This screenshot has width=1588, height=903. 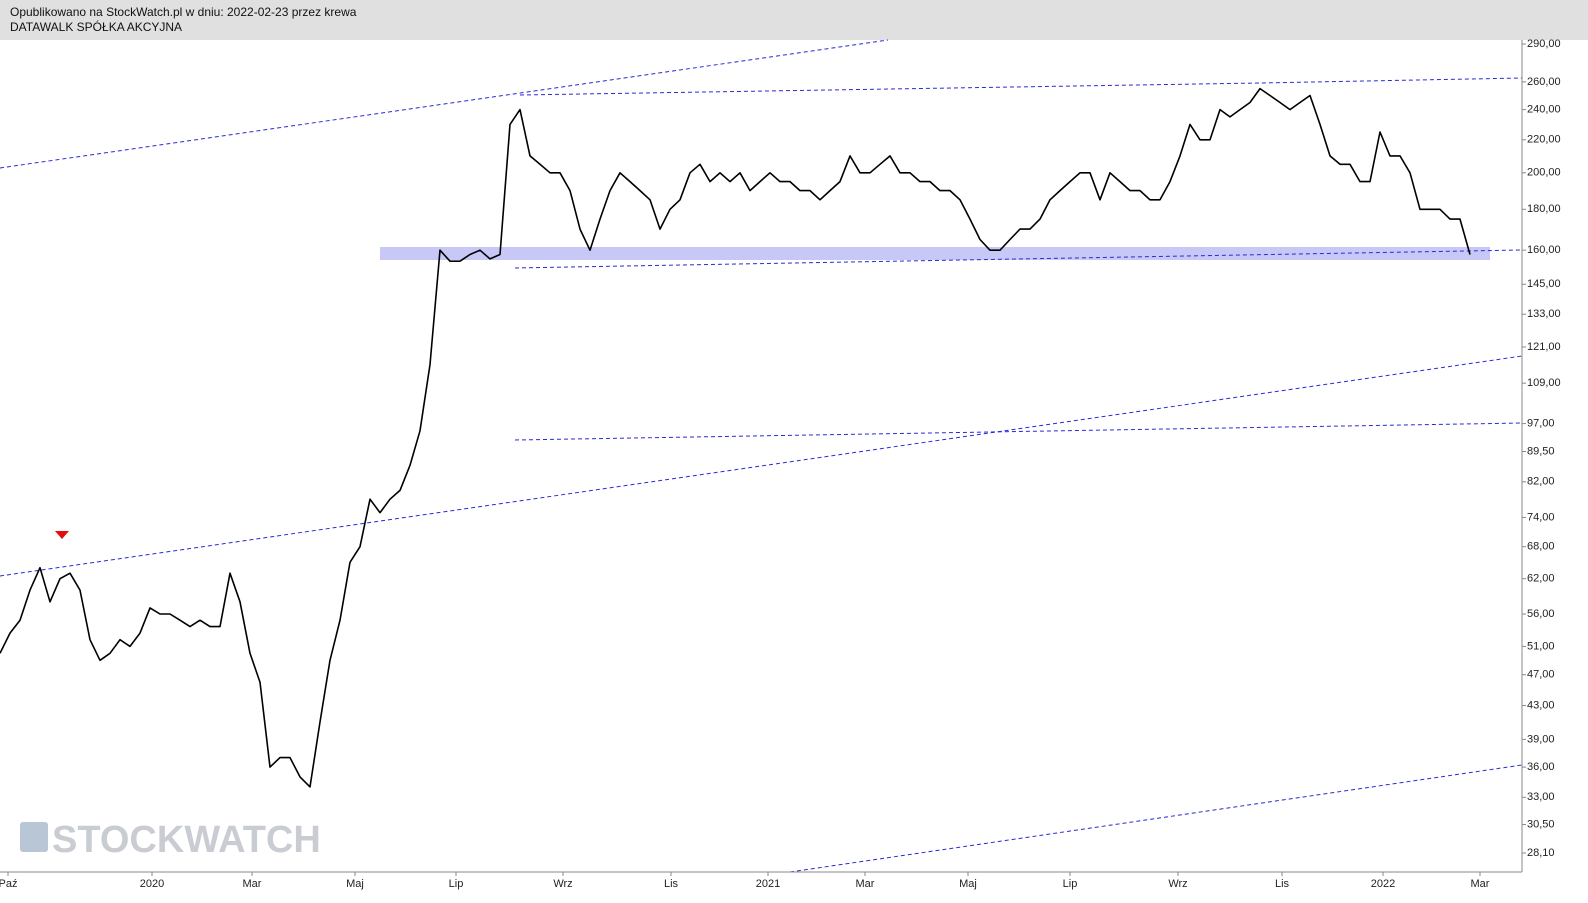 What do you see at coordinates (186, 840) in the screenshot?
I see `watermark: STOCKWATCH` at bounding box center [186, 840].